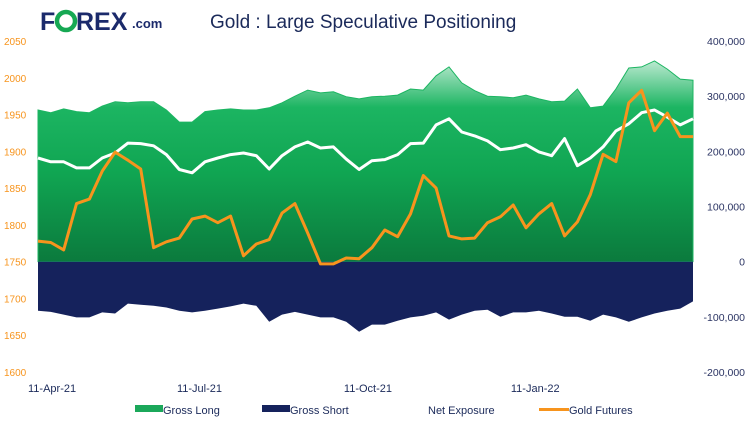  I want to click on left-axis-tick: 1950, so click(15, 116).